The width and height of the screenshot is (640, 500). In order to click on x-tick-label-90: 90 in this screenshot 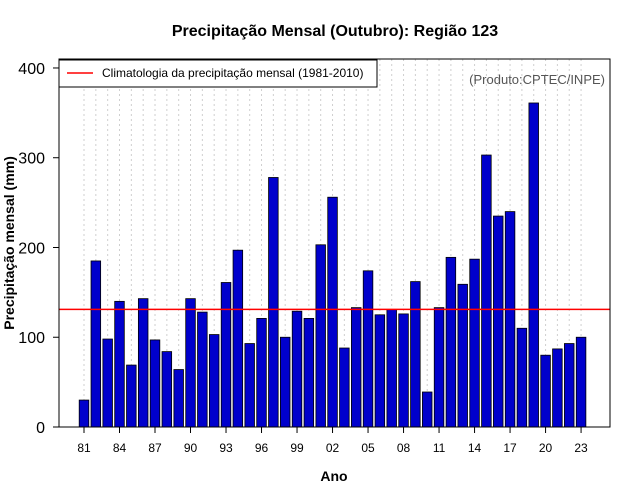, I will do `click(191, 448)`.